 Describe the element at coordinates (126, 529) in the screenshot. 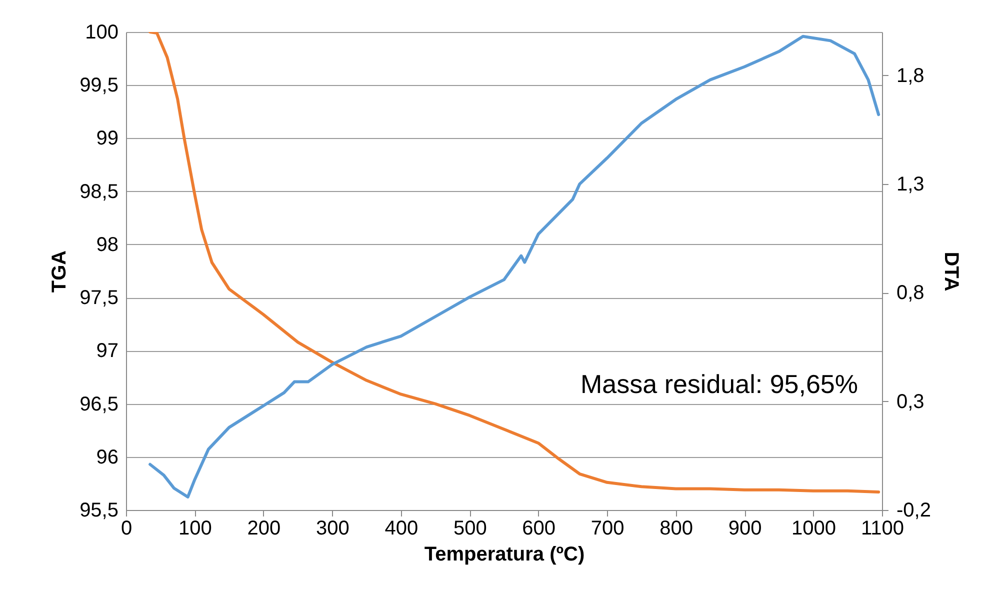

I see `x-tick-label: 0` at that location.